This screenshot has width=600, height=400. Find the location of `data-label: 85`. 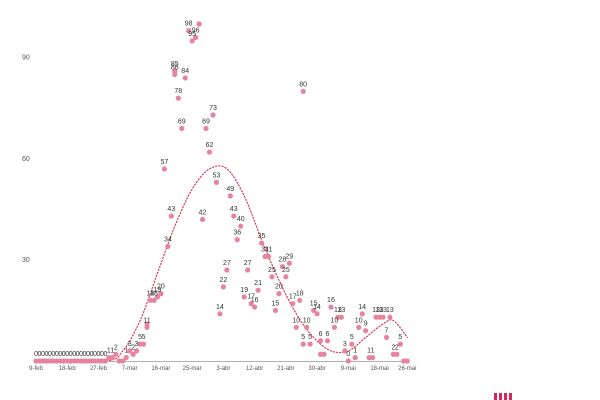

data-label: 85 is located at coordinates (175, 64).